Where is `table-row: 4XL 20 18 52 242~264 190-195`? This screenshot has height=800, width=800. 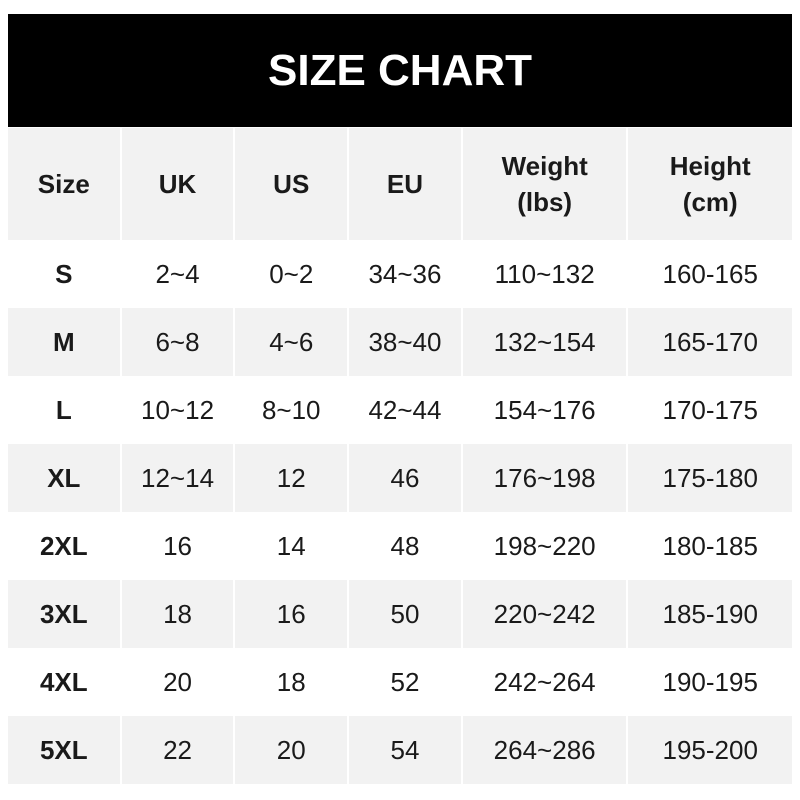
table-row: 4XL 20 18 52 242~264 190-195 is located at coordinates (400, 682).